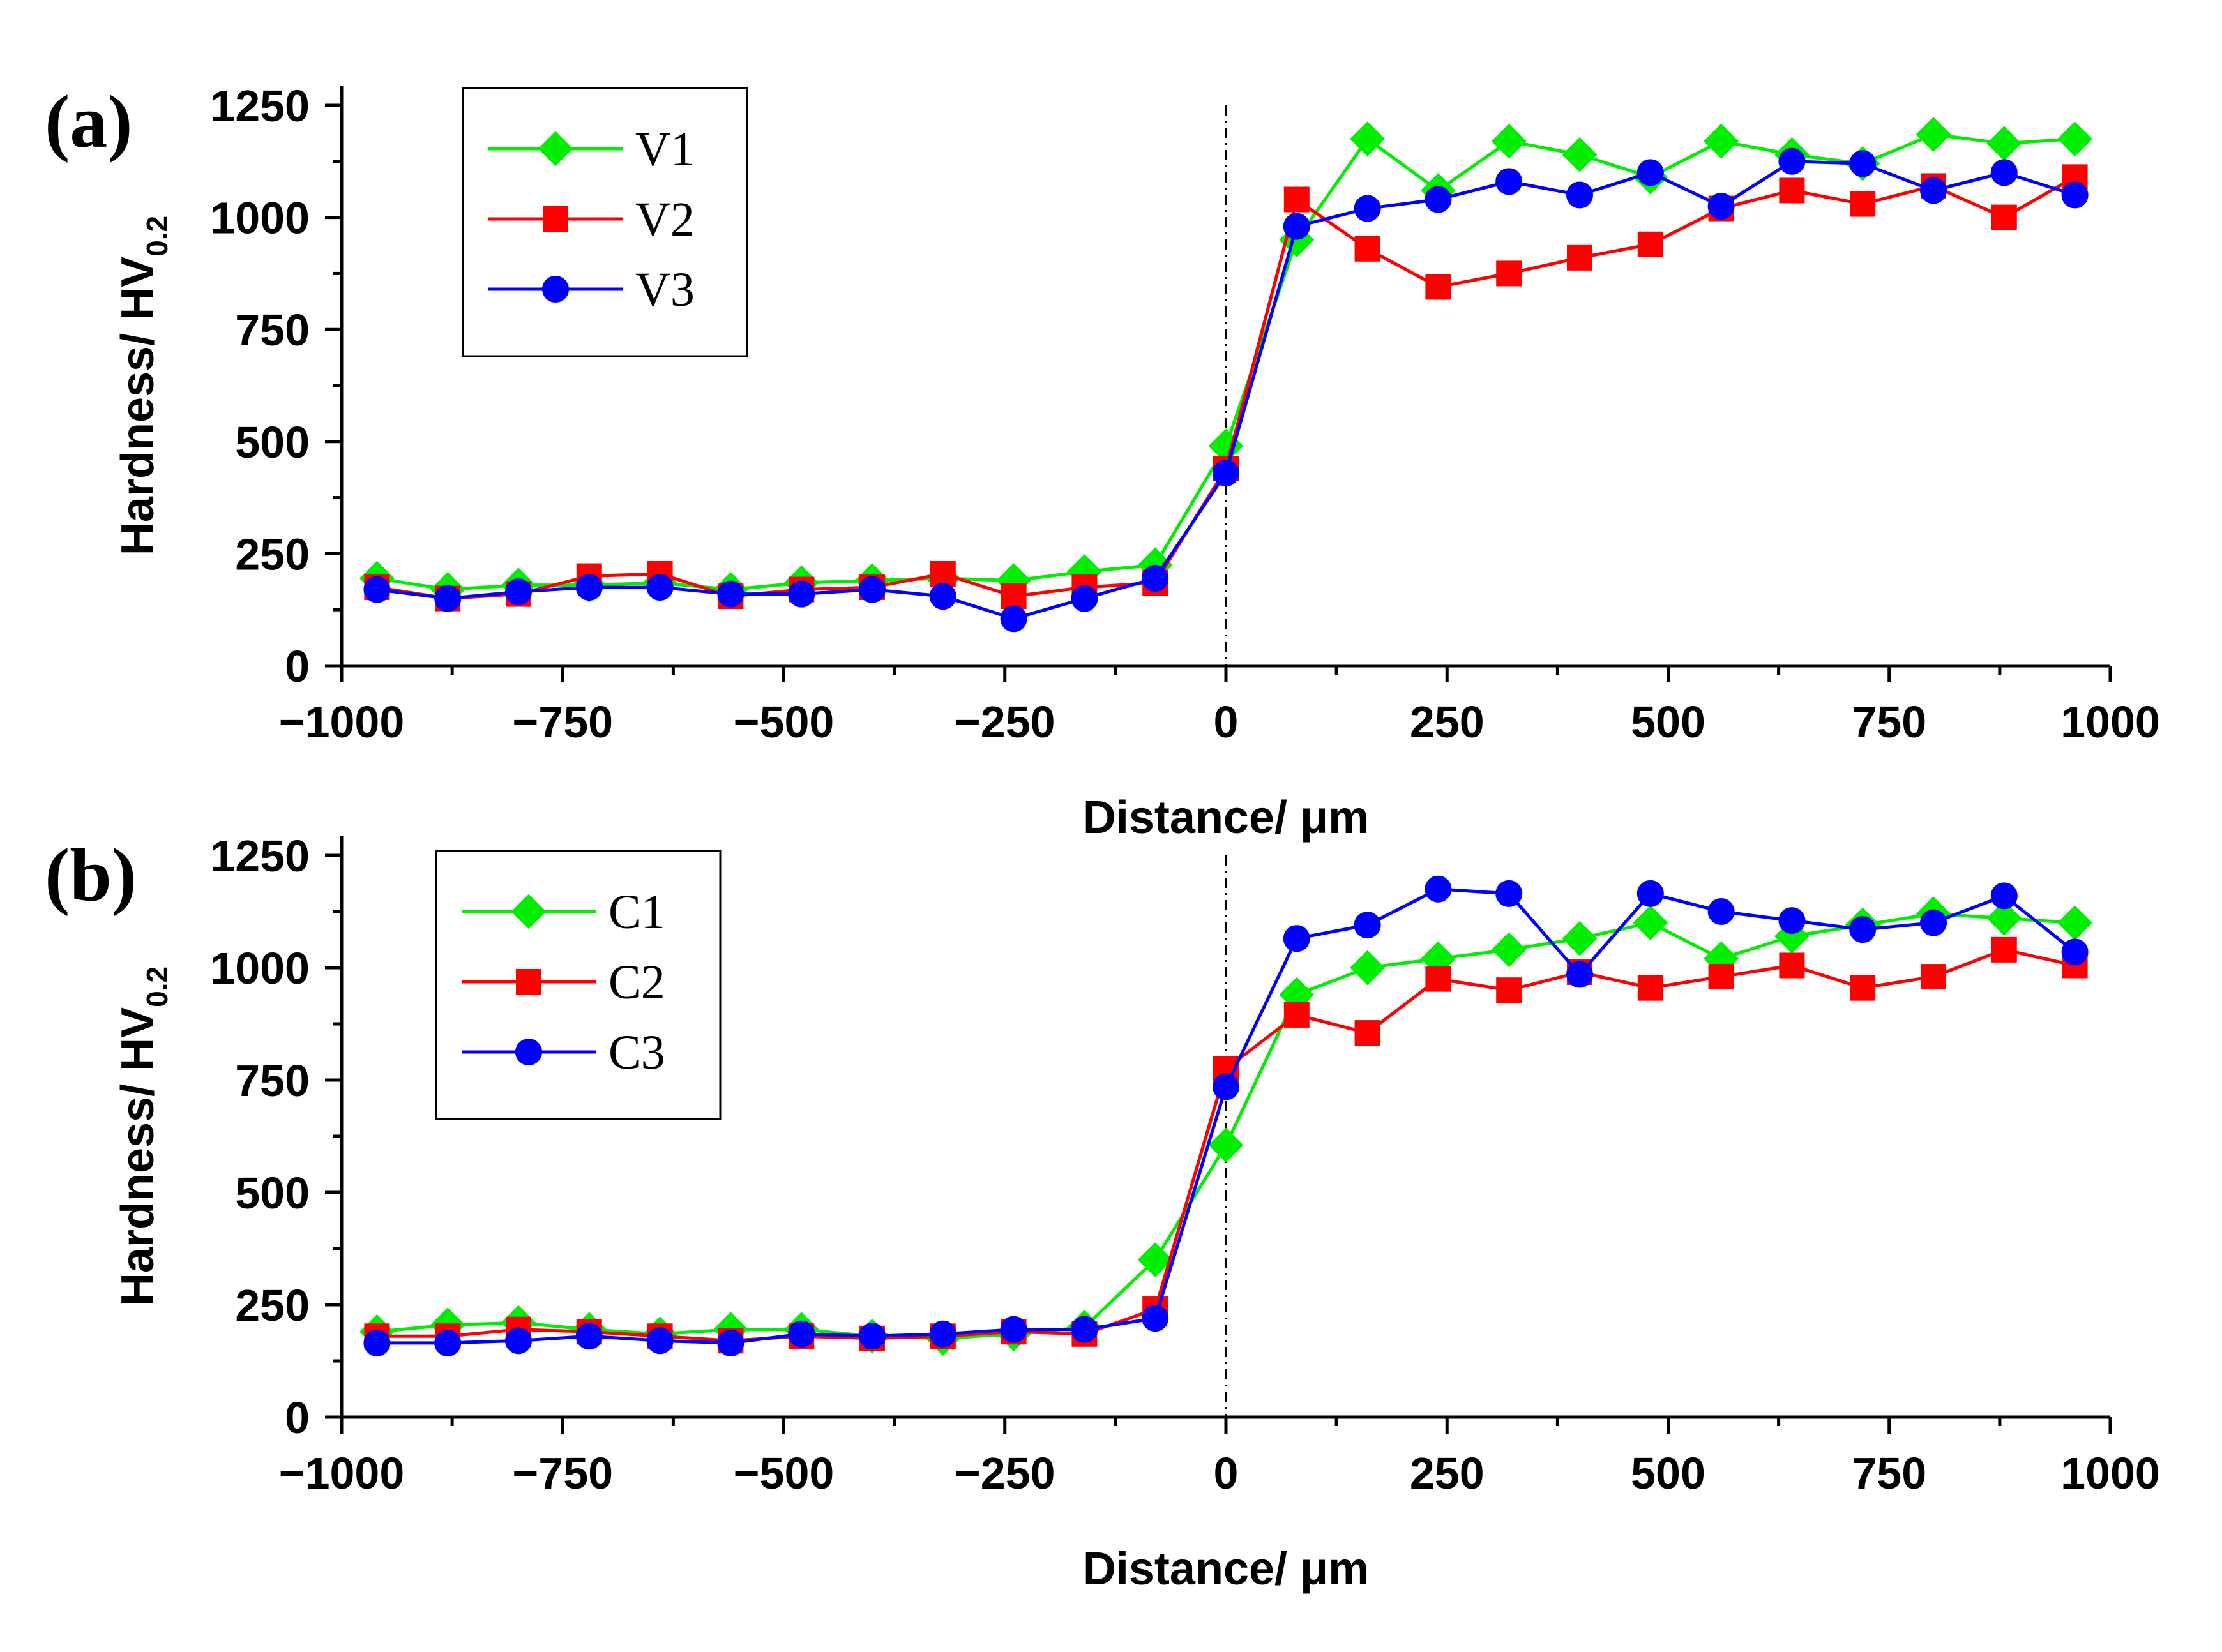  I want to click on x-axis-title: Distance/ μm, so click(1226, 817).